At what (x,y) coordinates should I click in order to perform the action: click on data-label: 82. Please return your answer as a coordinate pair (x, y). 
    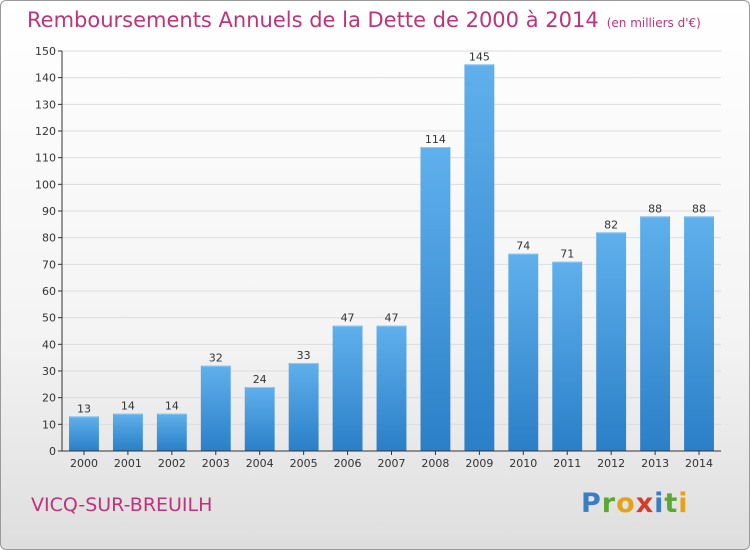
    Looking at the image, I should click on (611, 224).